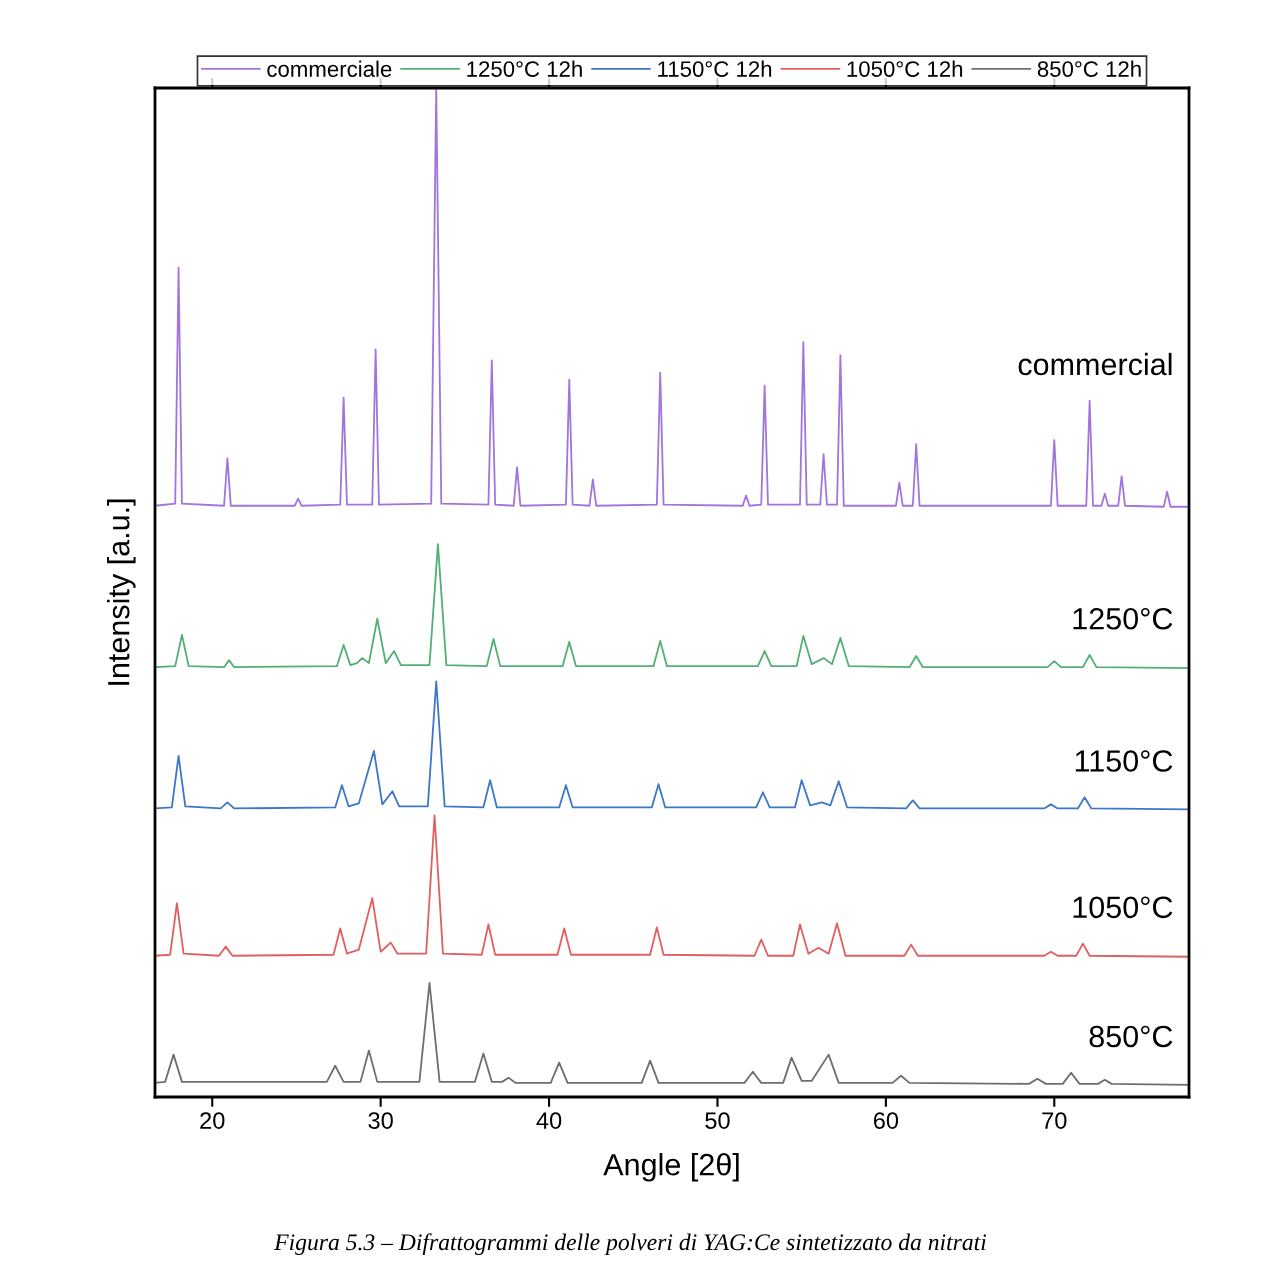  What do you see at coordinates (1124, 761) in the screenshot?
I see `annotation: 1150°C` at bounding box center [1124, 761].